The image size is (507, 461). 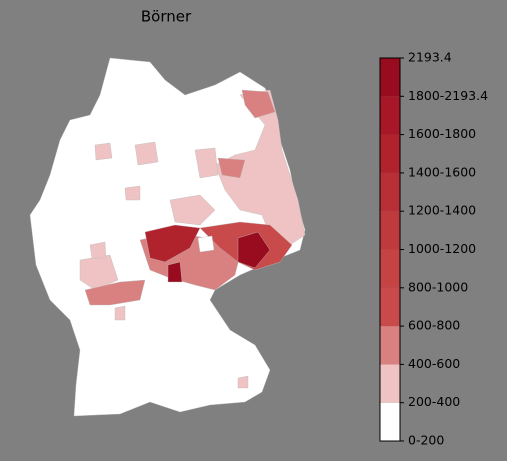 I want to click on colorbar-label: 1400-1600, so click(x=442, y=171).